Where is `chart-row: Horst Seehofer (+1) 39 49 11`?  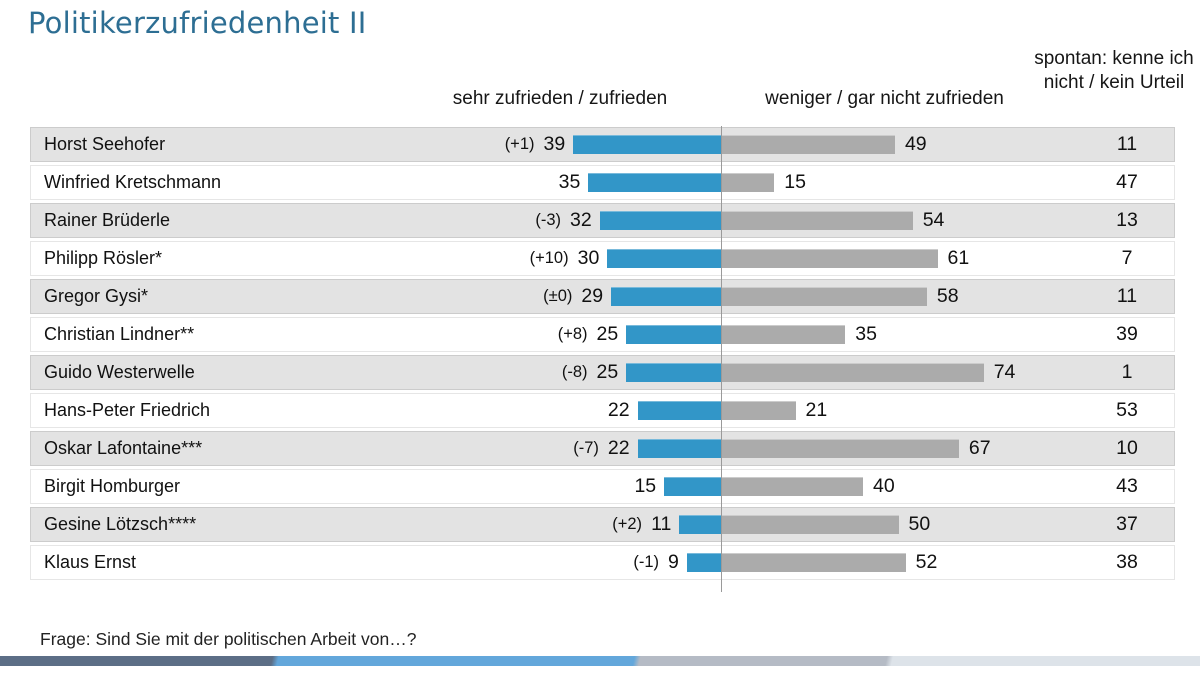
chart-row: Horst Seehofer (+1) 39 49 11 is located at coordinates (602, 144).